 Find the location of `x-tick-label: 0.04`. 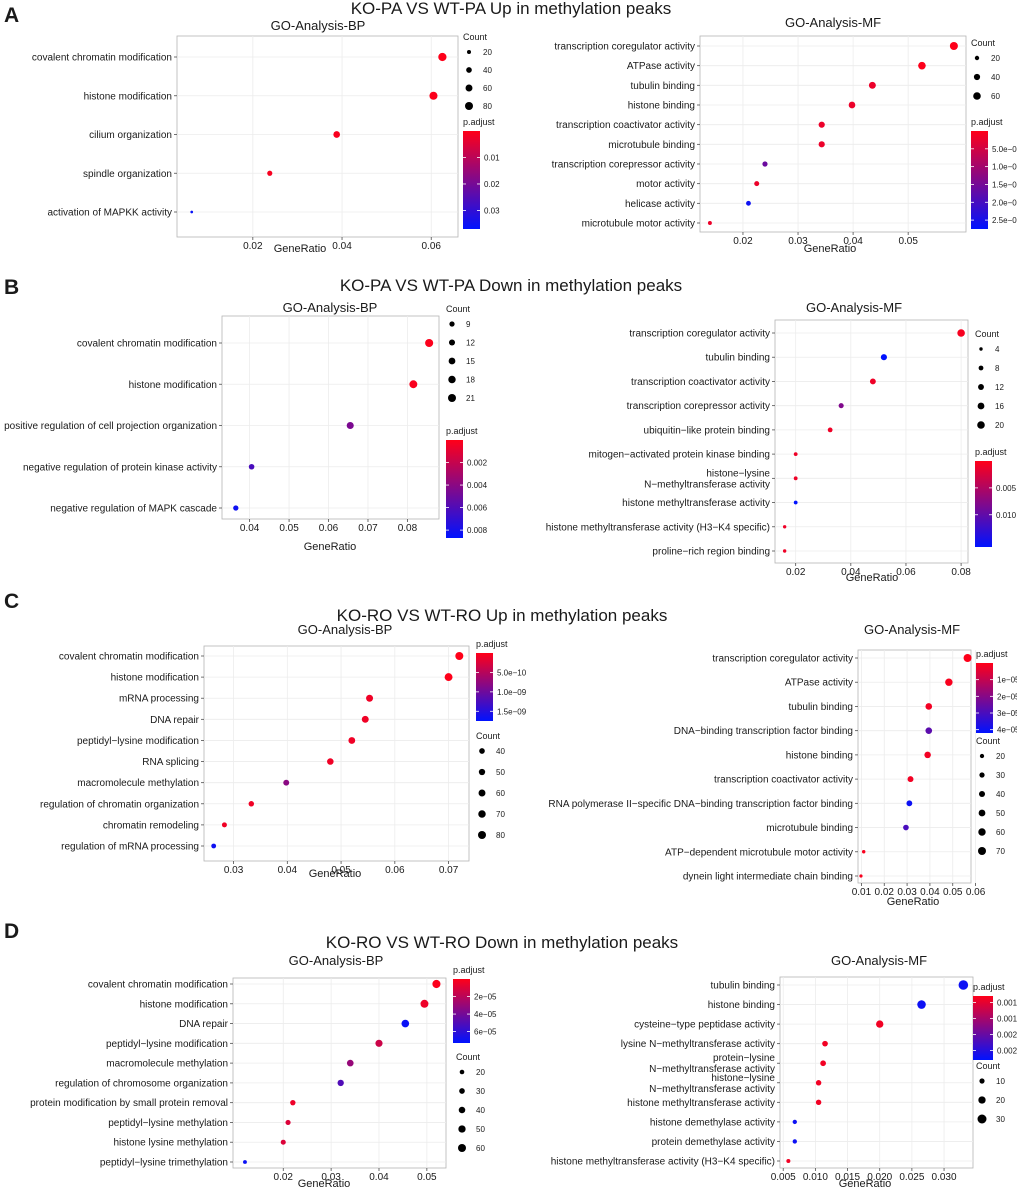

x-tick-label: 0.04 is located at coordinates (853, 241).